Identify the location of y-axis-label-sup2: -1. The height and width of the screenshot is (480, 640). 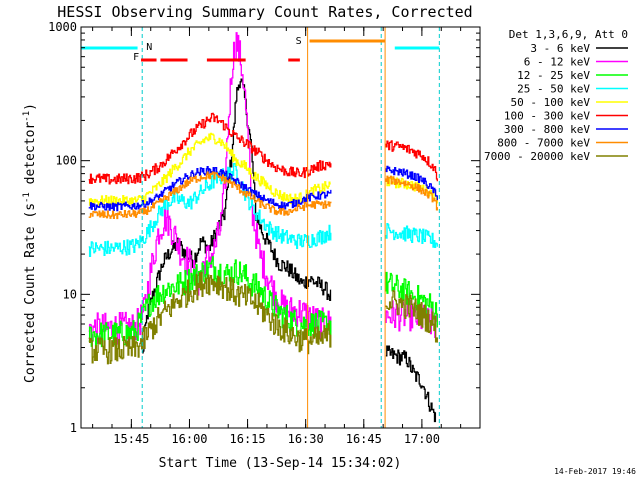
(27, 116).